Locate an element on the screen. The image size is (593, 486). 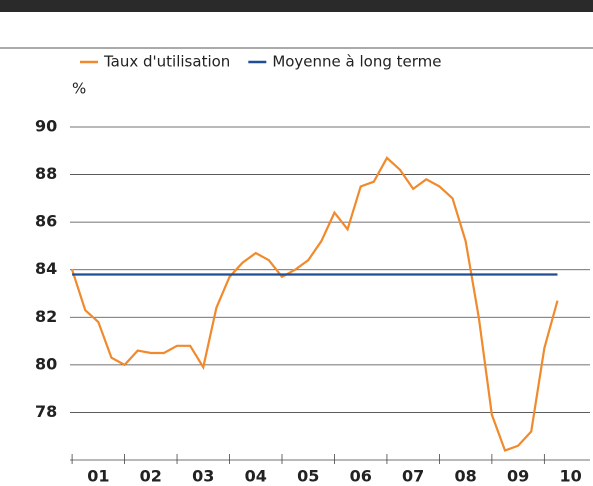
x-tick-label: 03 is located at coordinates (203, 476).